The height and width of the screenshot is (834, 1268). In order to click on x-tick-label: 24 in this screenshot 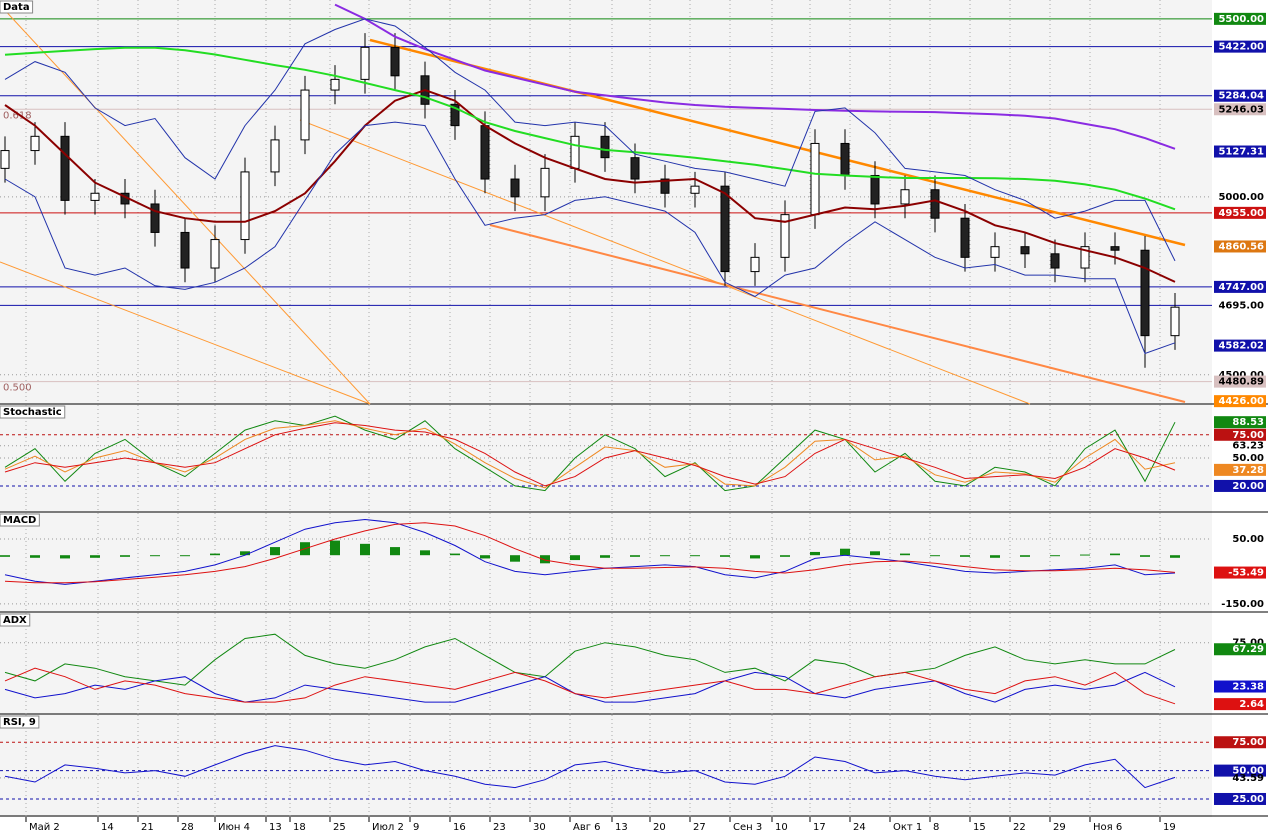, I will do `click(859, 827)`.